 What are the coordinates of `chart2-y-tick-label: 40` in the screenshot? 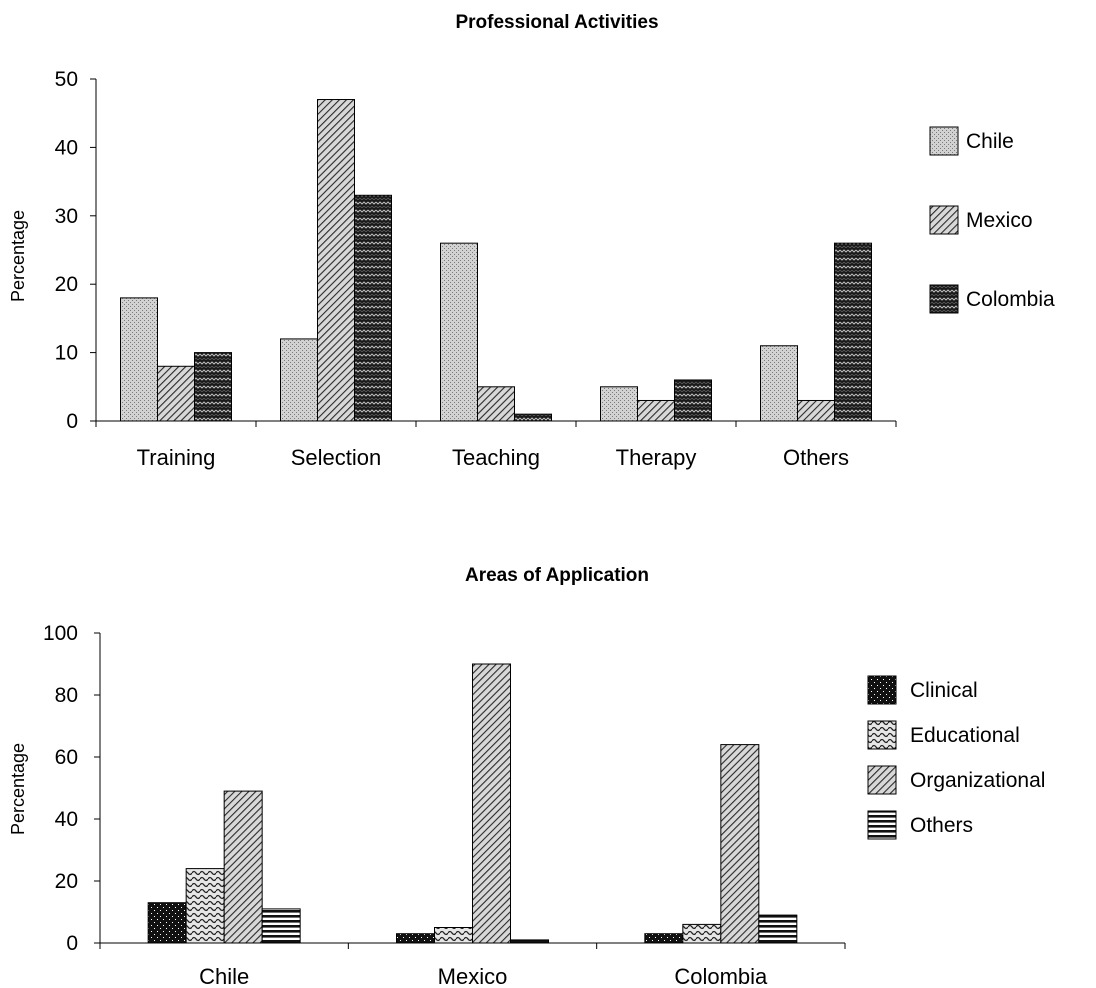 It's located at (66, 819).